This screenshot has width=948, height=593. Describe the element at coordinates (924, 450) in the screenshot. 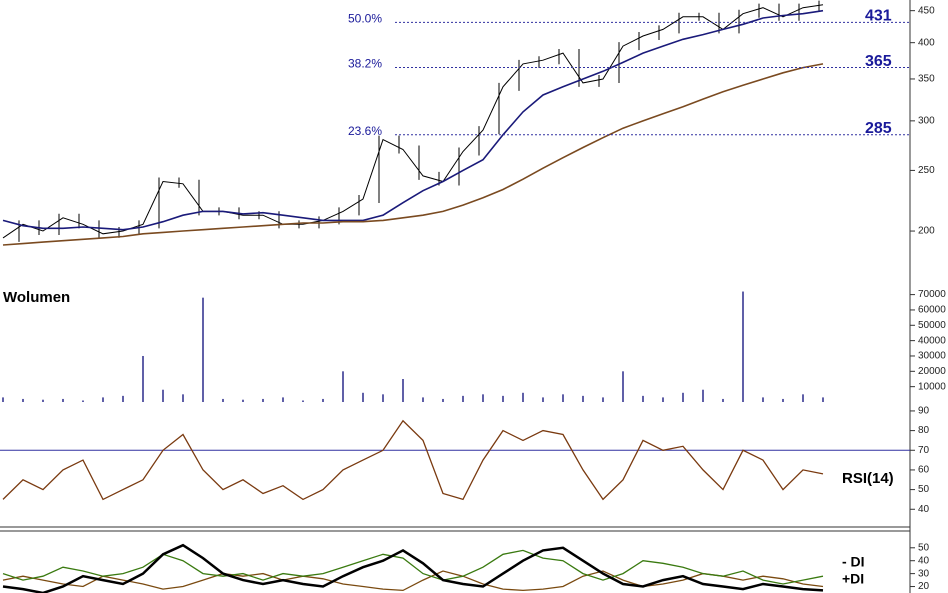

I see `y-tick-label: 70` at that location.